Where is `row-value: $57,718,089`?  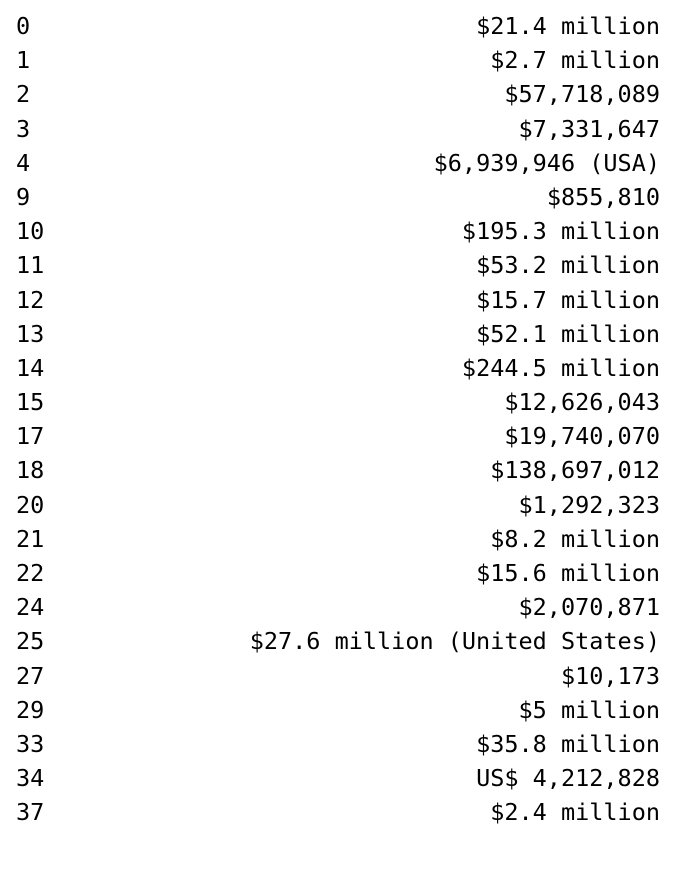 row-value: $57,718,089 is located at coordinates (582, 94).